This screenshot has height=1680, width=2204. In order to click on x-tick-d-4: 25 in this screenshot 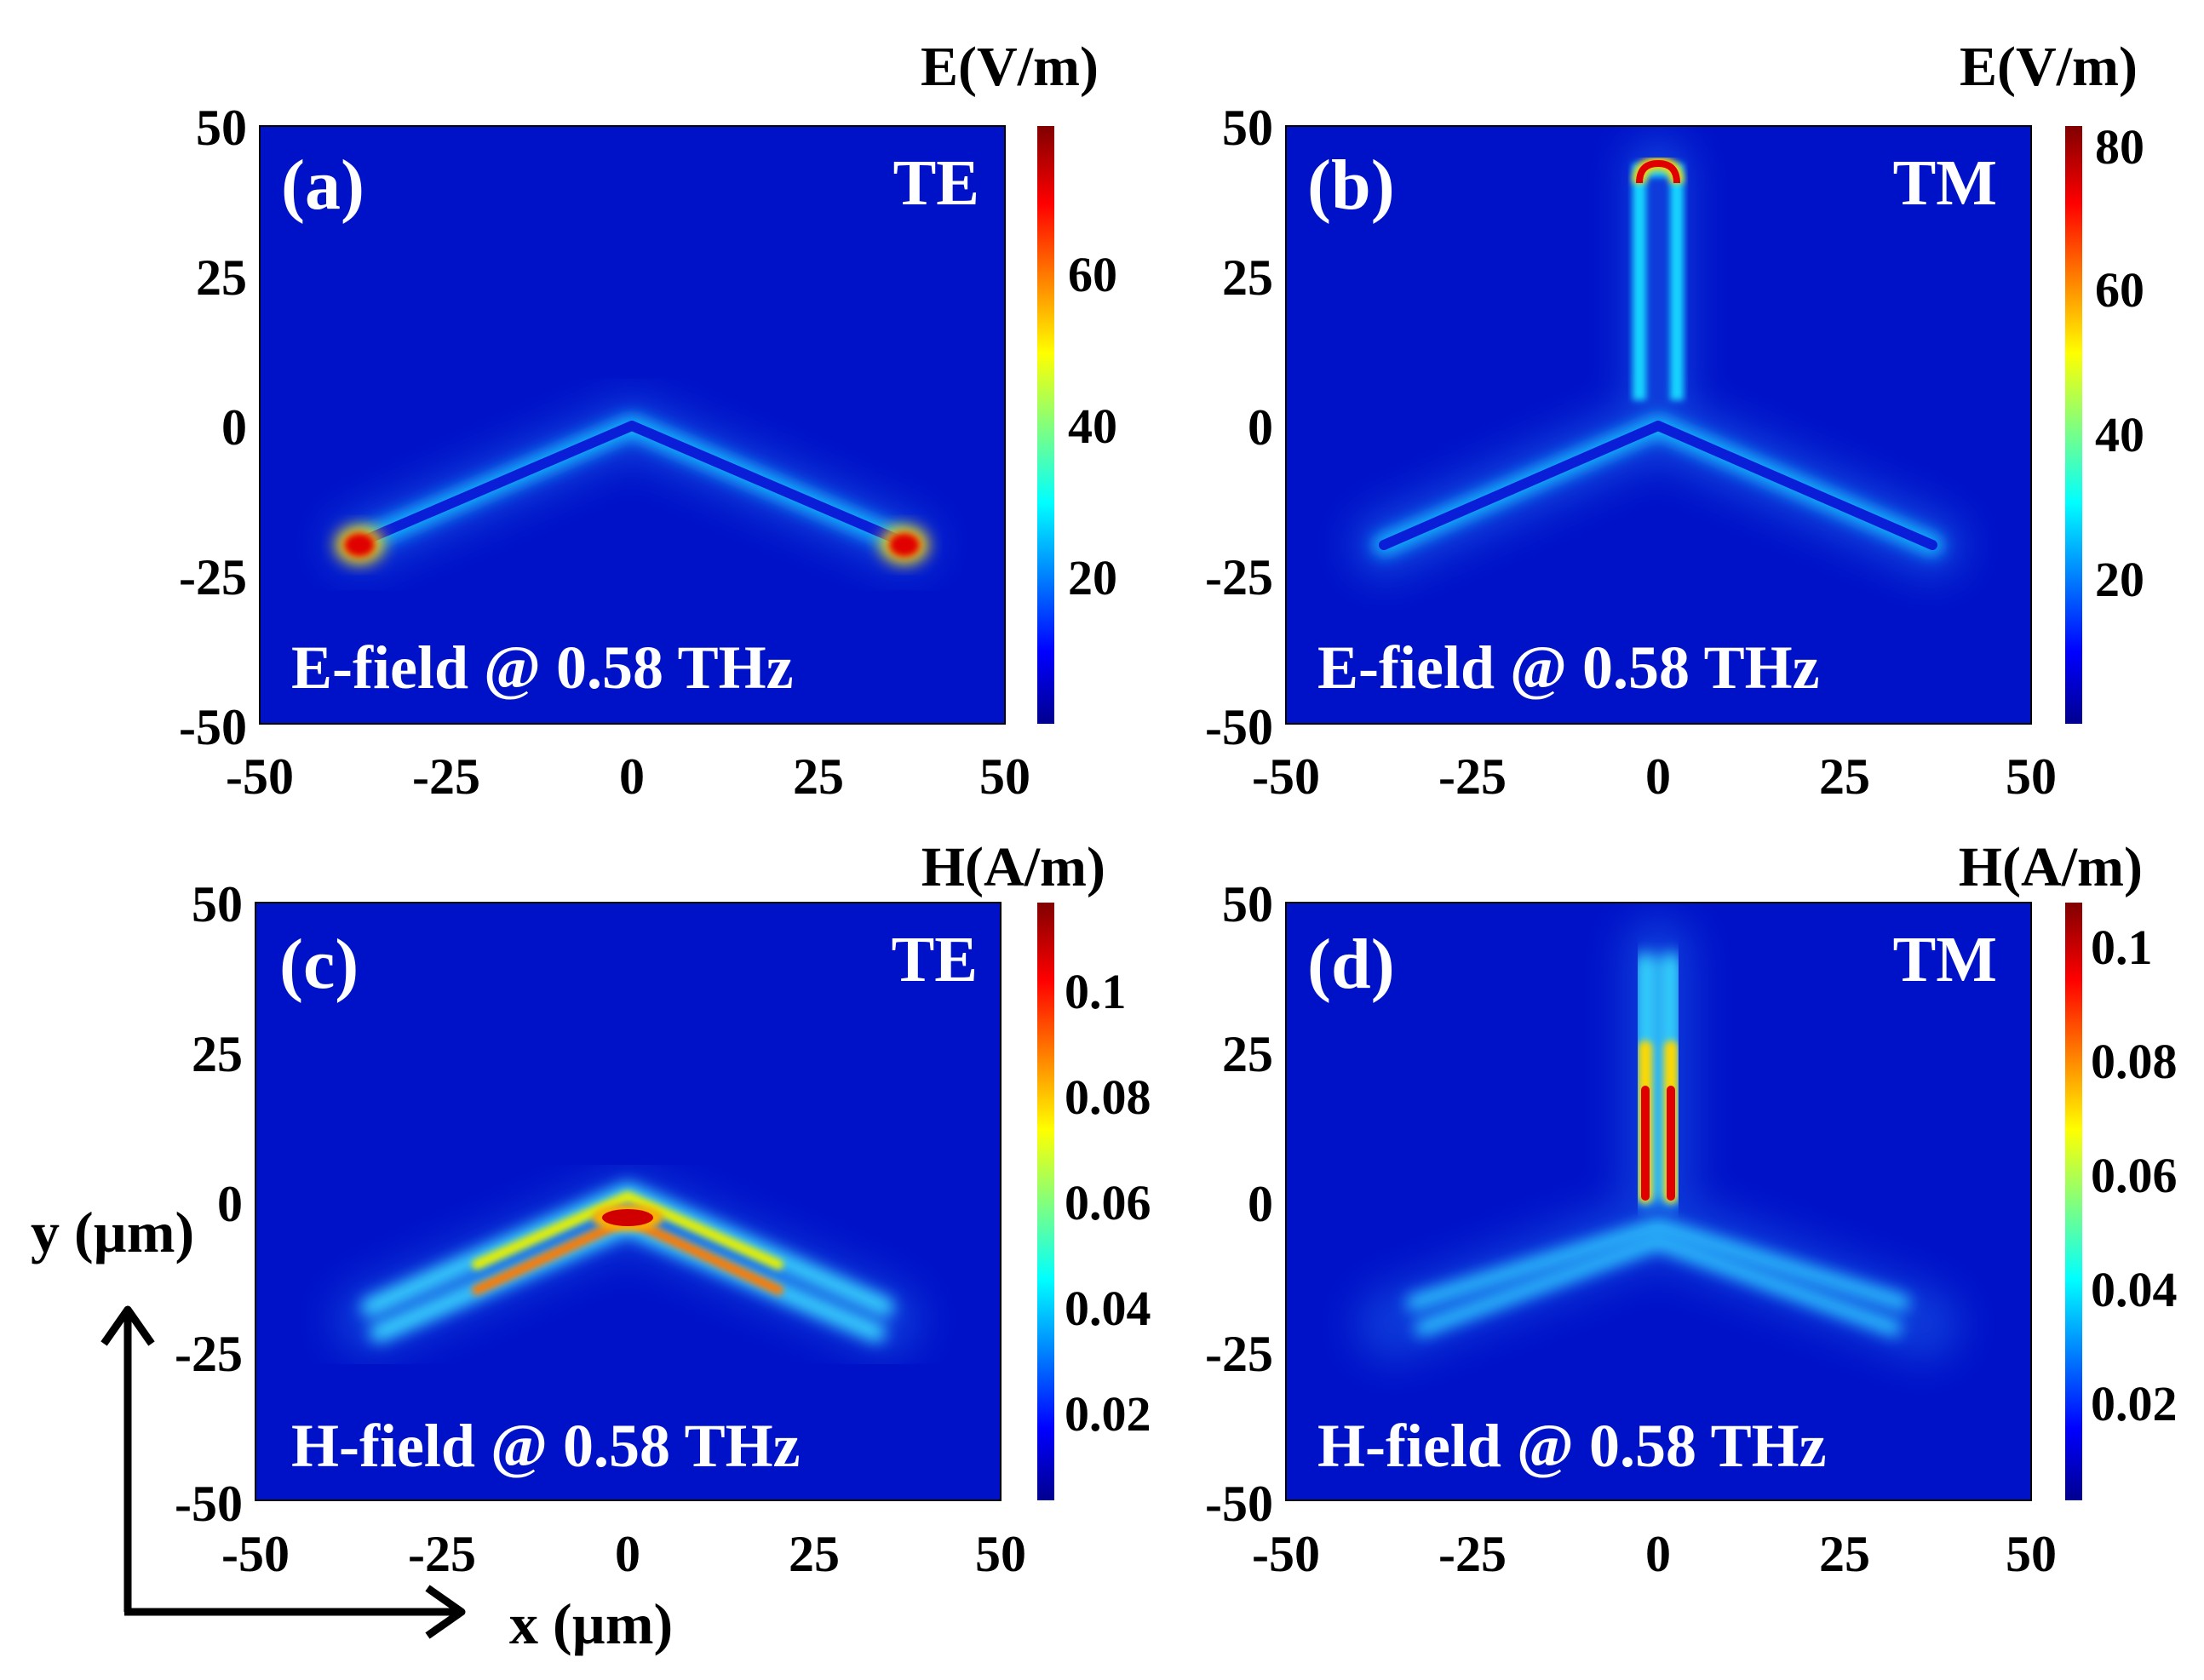, I will do `click(1844, 1554)`.